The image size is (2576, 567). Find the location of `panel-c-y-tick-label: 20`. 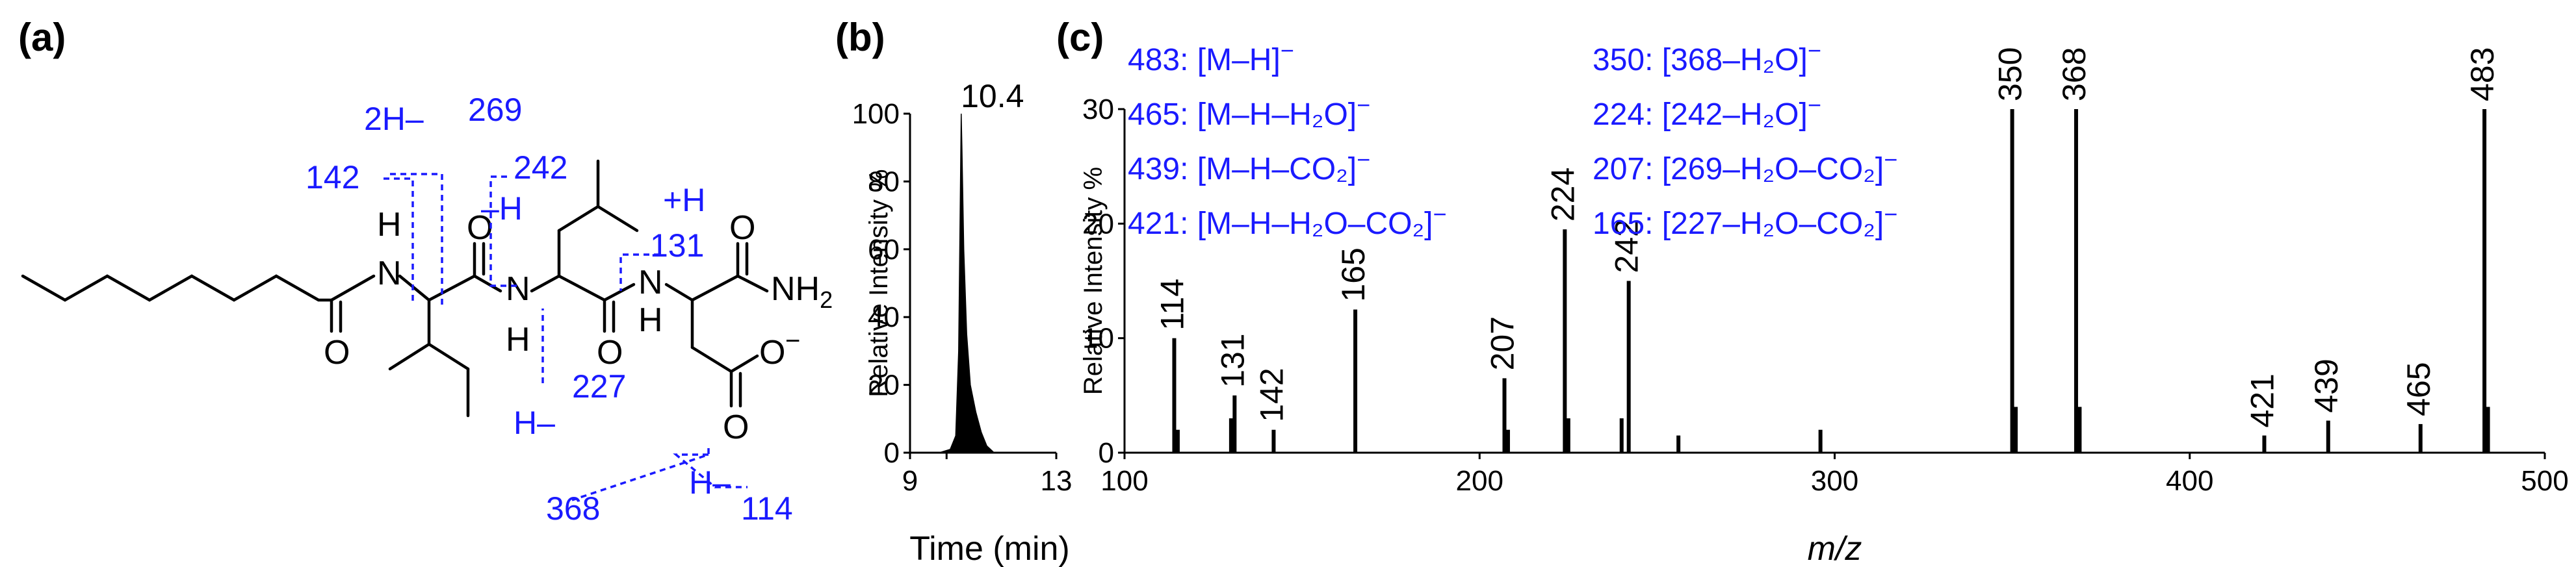

panel-c-y-tick-label: 20 is located at coordinates (1098, 224).